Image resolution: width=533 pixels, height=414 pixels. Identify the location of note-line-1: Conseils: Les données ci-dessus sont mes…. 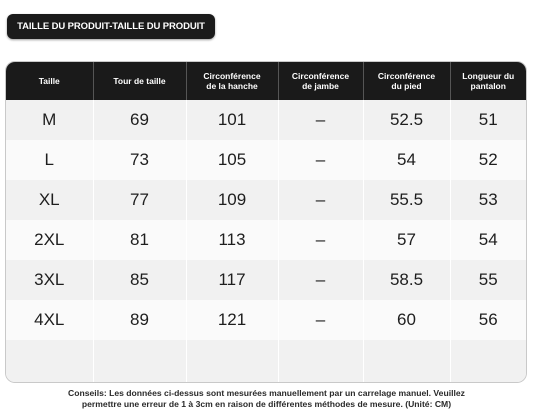
(266, 393).